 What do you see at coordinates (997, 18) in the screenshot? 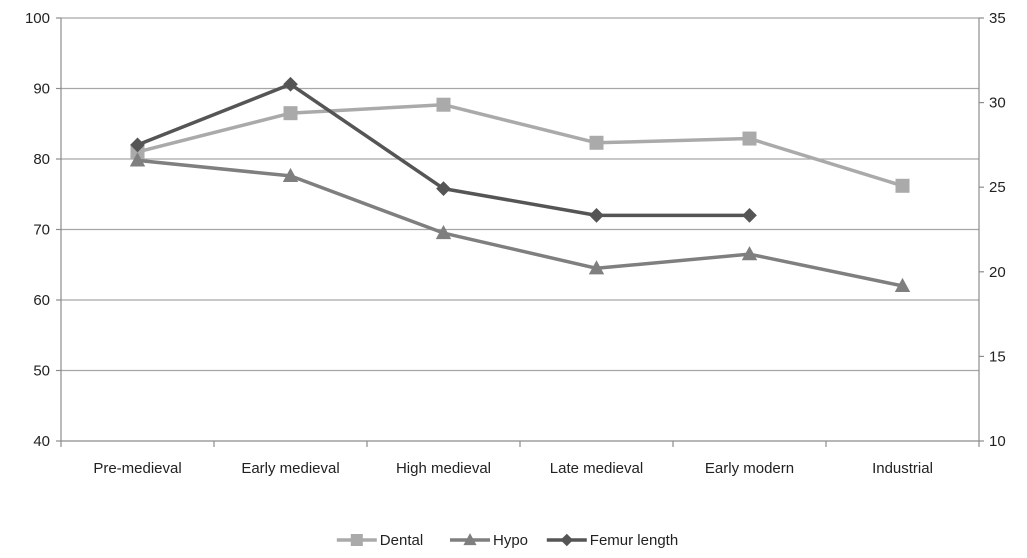
I see `right-tick-label: 35` at bounding box center [997, 18].